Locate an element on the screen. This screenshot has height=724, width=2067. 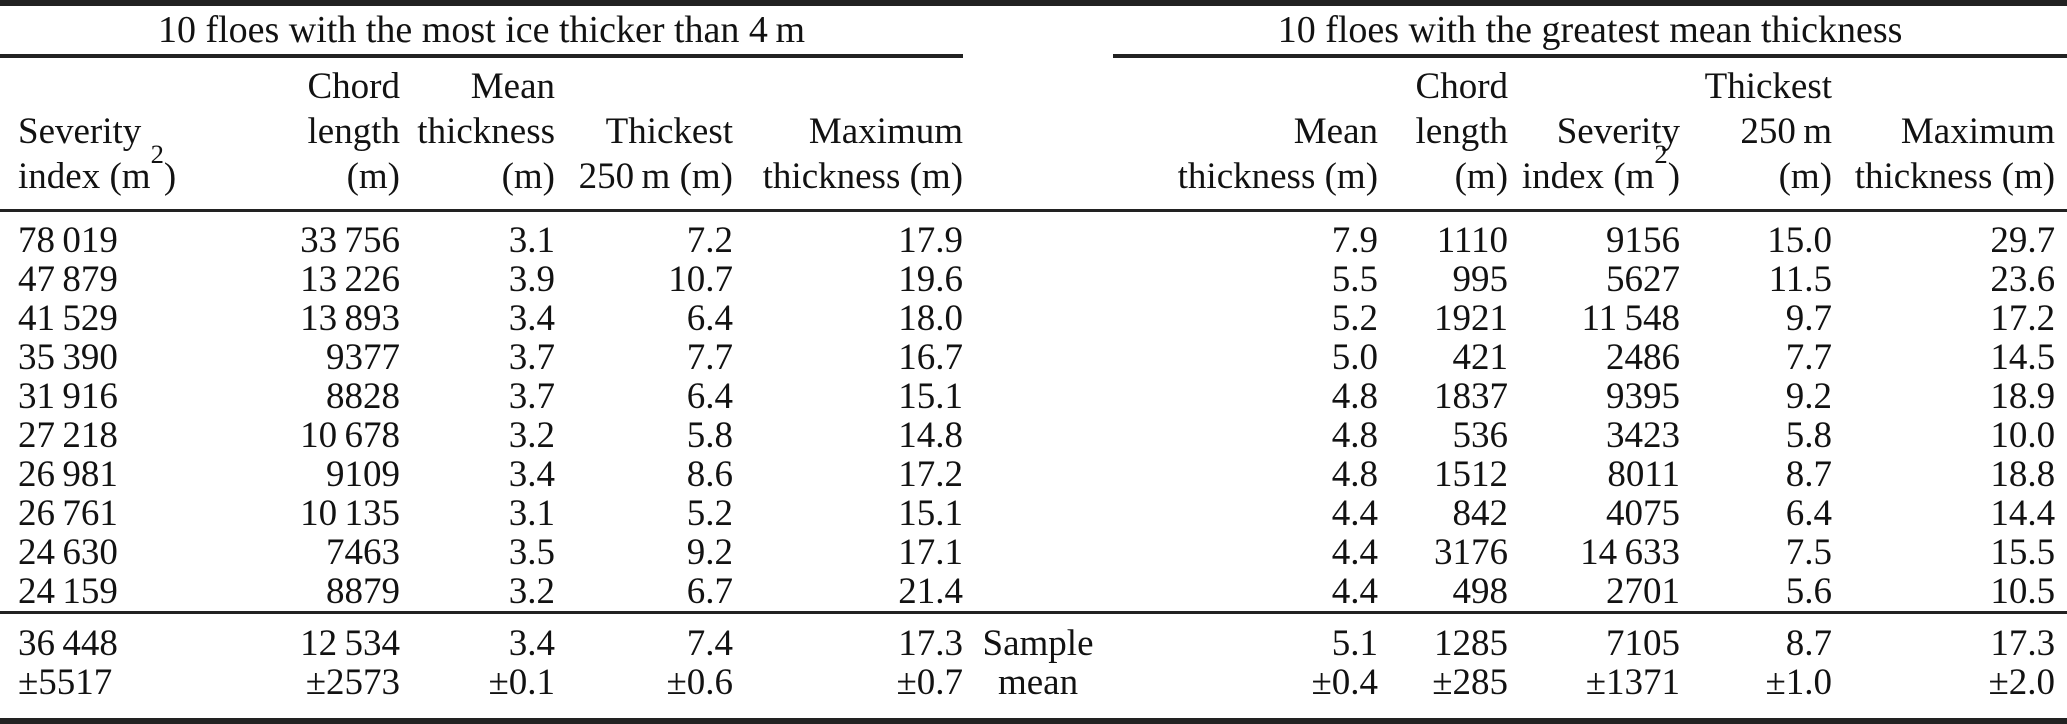
col-header-line: Mean is located at coordinates (1336, 131).